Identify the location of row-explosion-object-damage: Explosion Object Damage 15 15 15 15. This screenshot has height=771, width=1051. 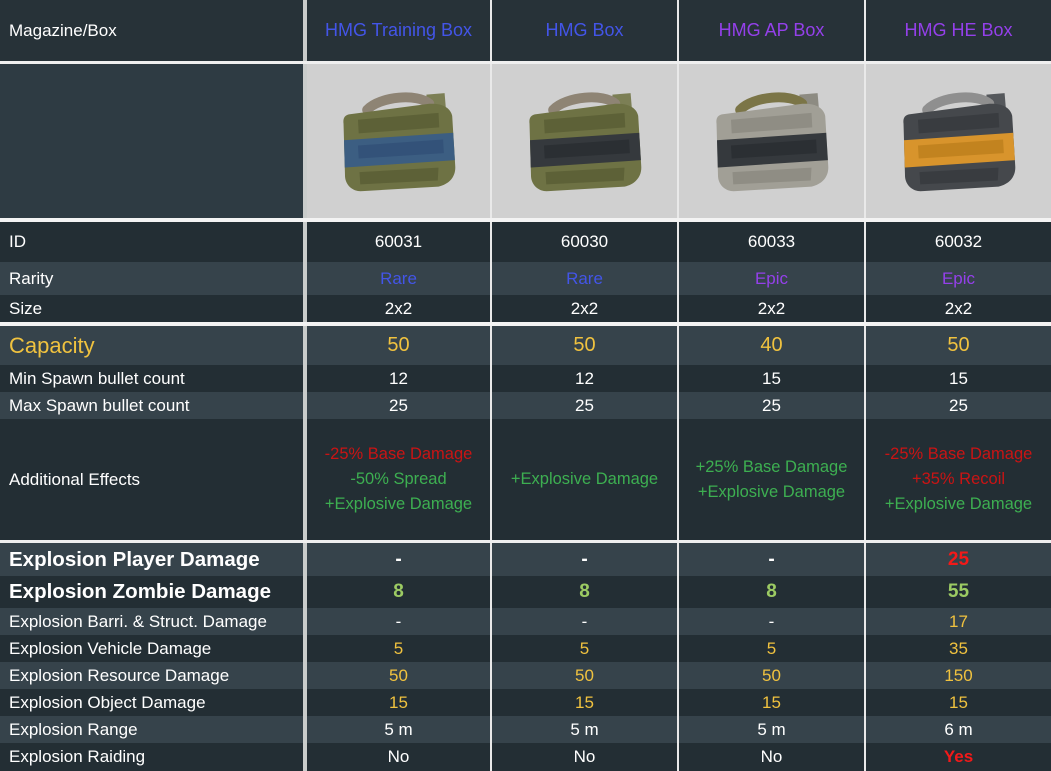
(525, 702).